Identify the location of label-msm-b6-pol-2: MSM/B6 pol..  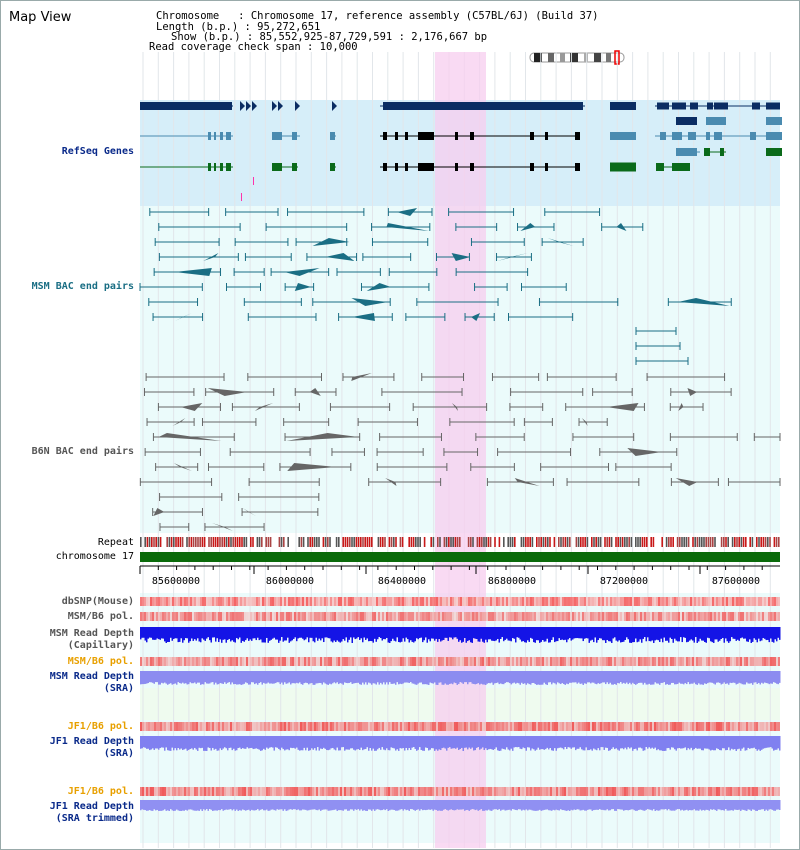
(100, 661).